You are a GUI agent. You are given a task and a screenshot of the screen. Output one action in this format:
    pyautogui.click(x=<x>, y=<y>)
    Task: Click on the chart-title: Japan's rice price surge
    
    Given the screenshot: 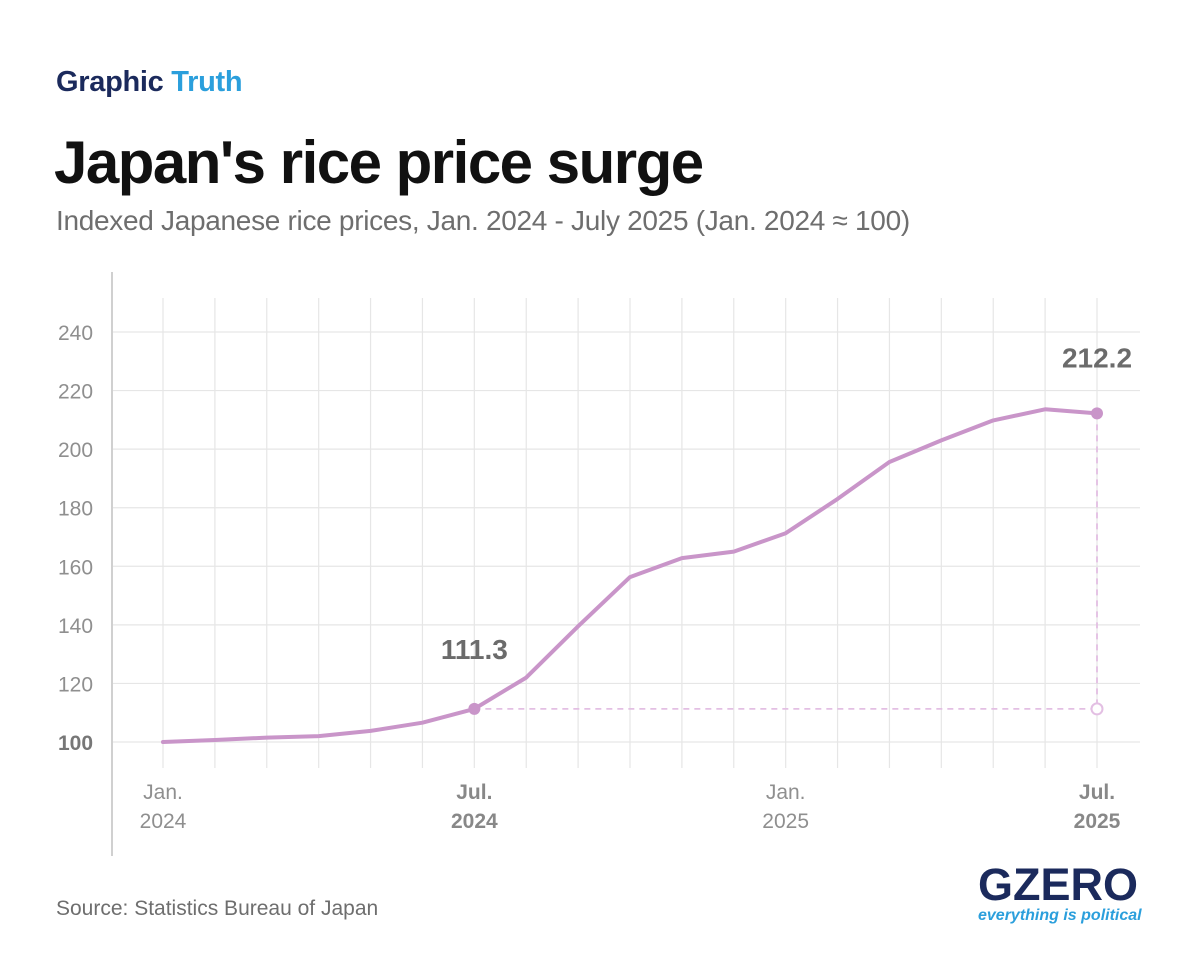 What is the action you would take?
    pyautogui.click(x=379, y=162)
    